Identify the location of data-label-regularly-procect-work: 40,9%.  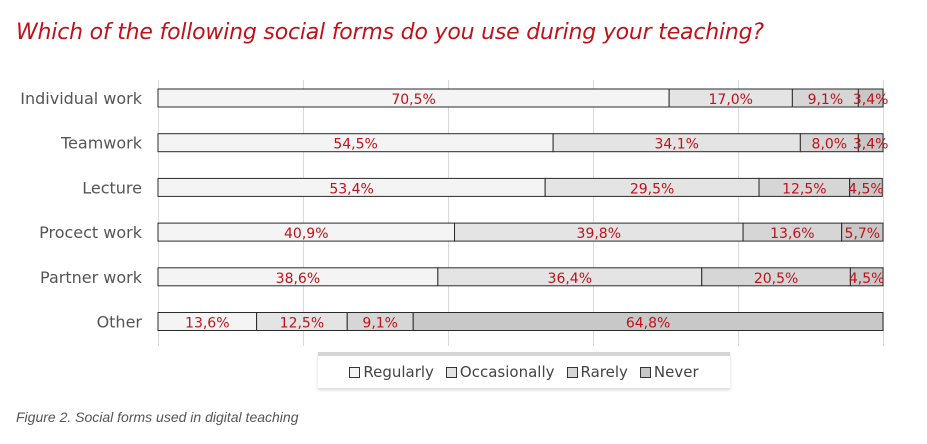
(306, 234).